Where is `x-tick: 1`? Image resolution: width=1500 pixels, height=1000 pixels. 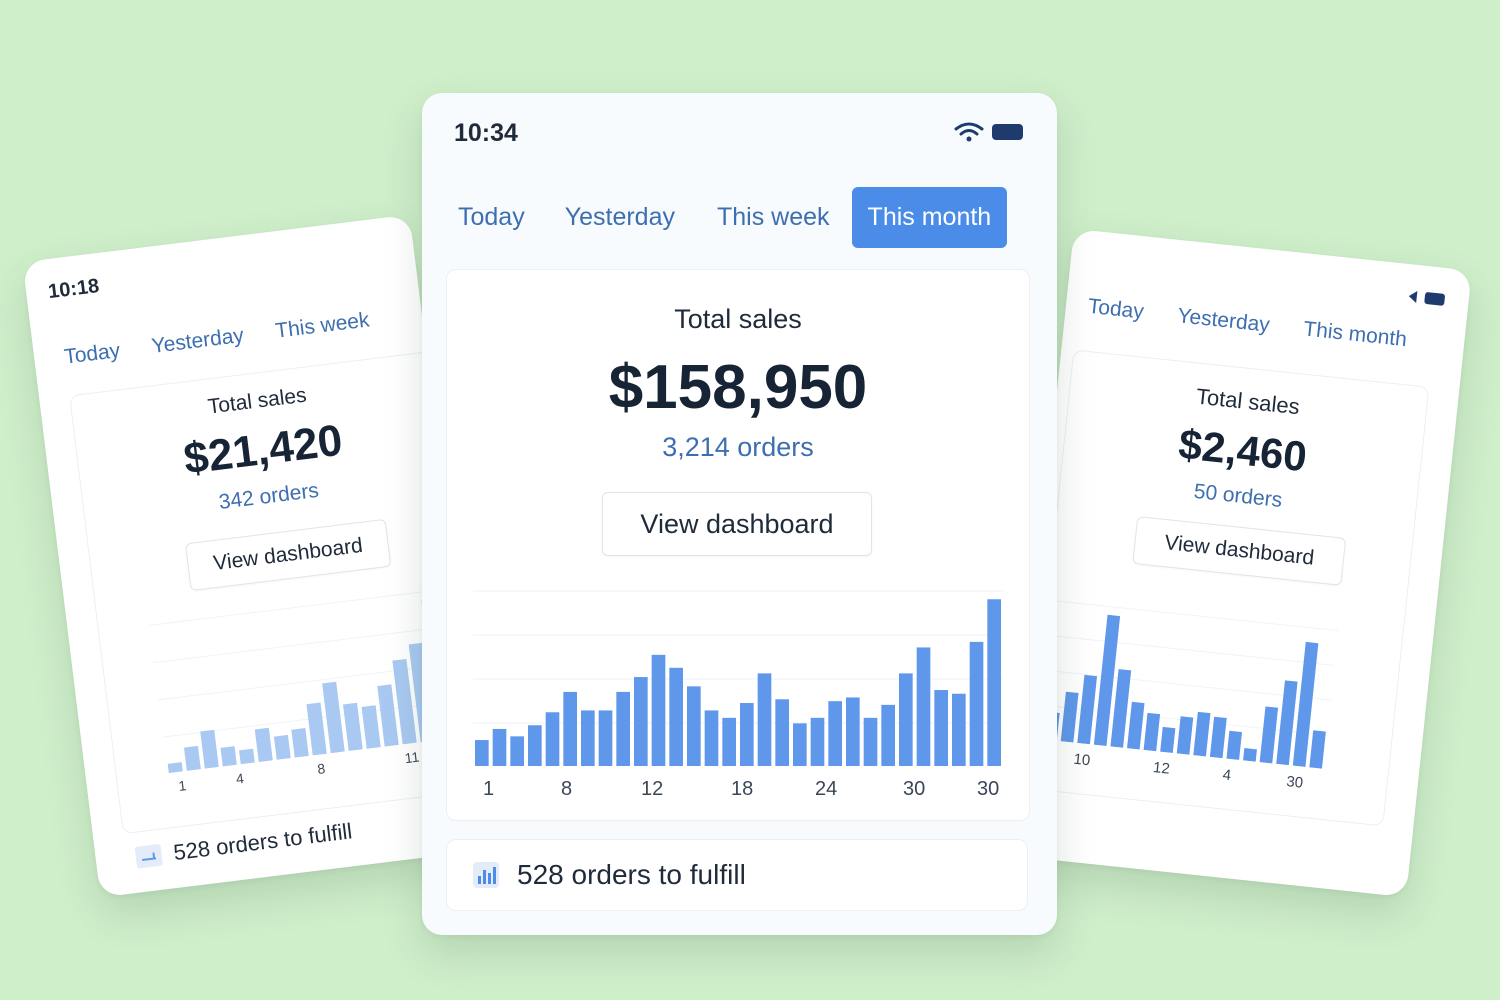
x-tick: 1 is located at coordinates (489, 789).